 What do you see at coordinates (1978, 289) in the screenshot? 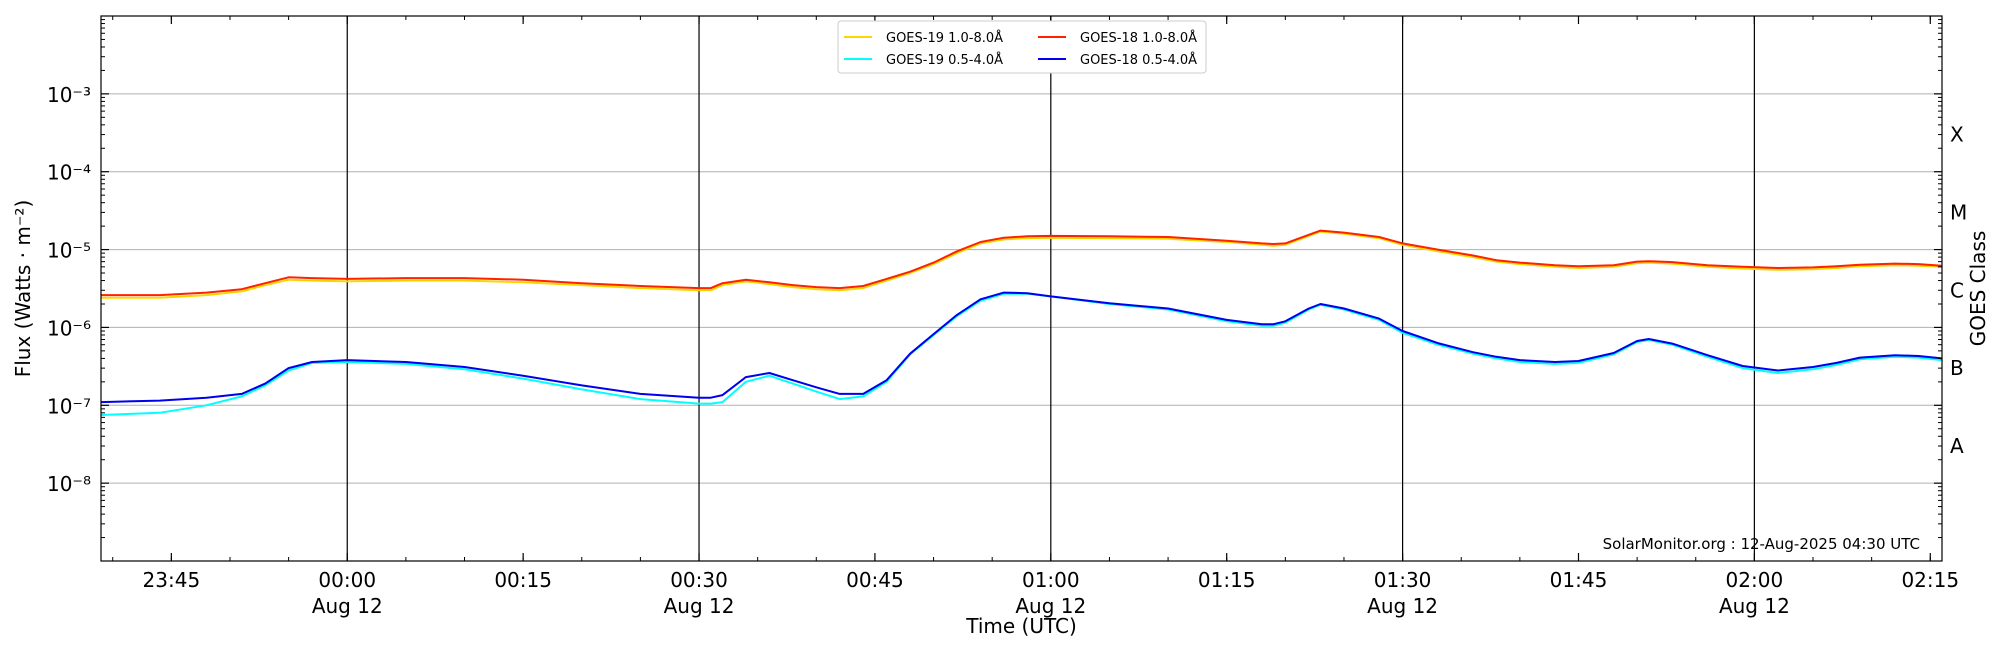
I see `right-axis-title: GOES Class` at bounding box center [1978, 289].